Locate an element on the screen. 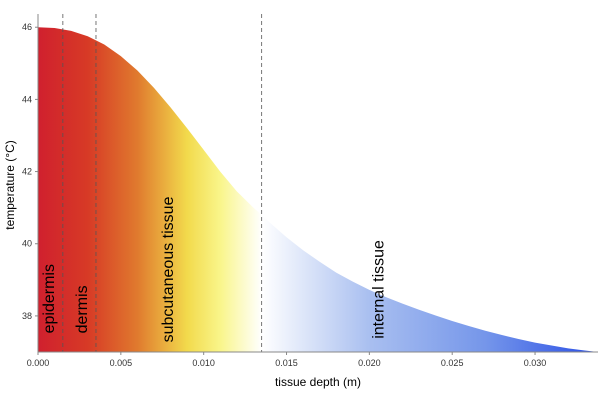  x-tick-label: 0.010 is located at coordinates (203, 363).